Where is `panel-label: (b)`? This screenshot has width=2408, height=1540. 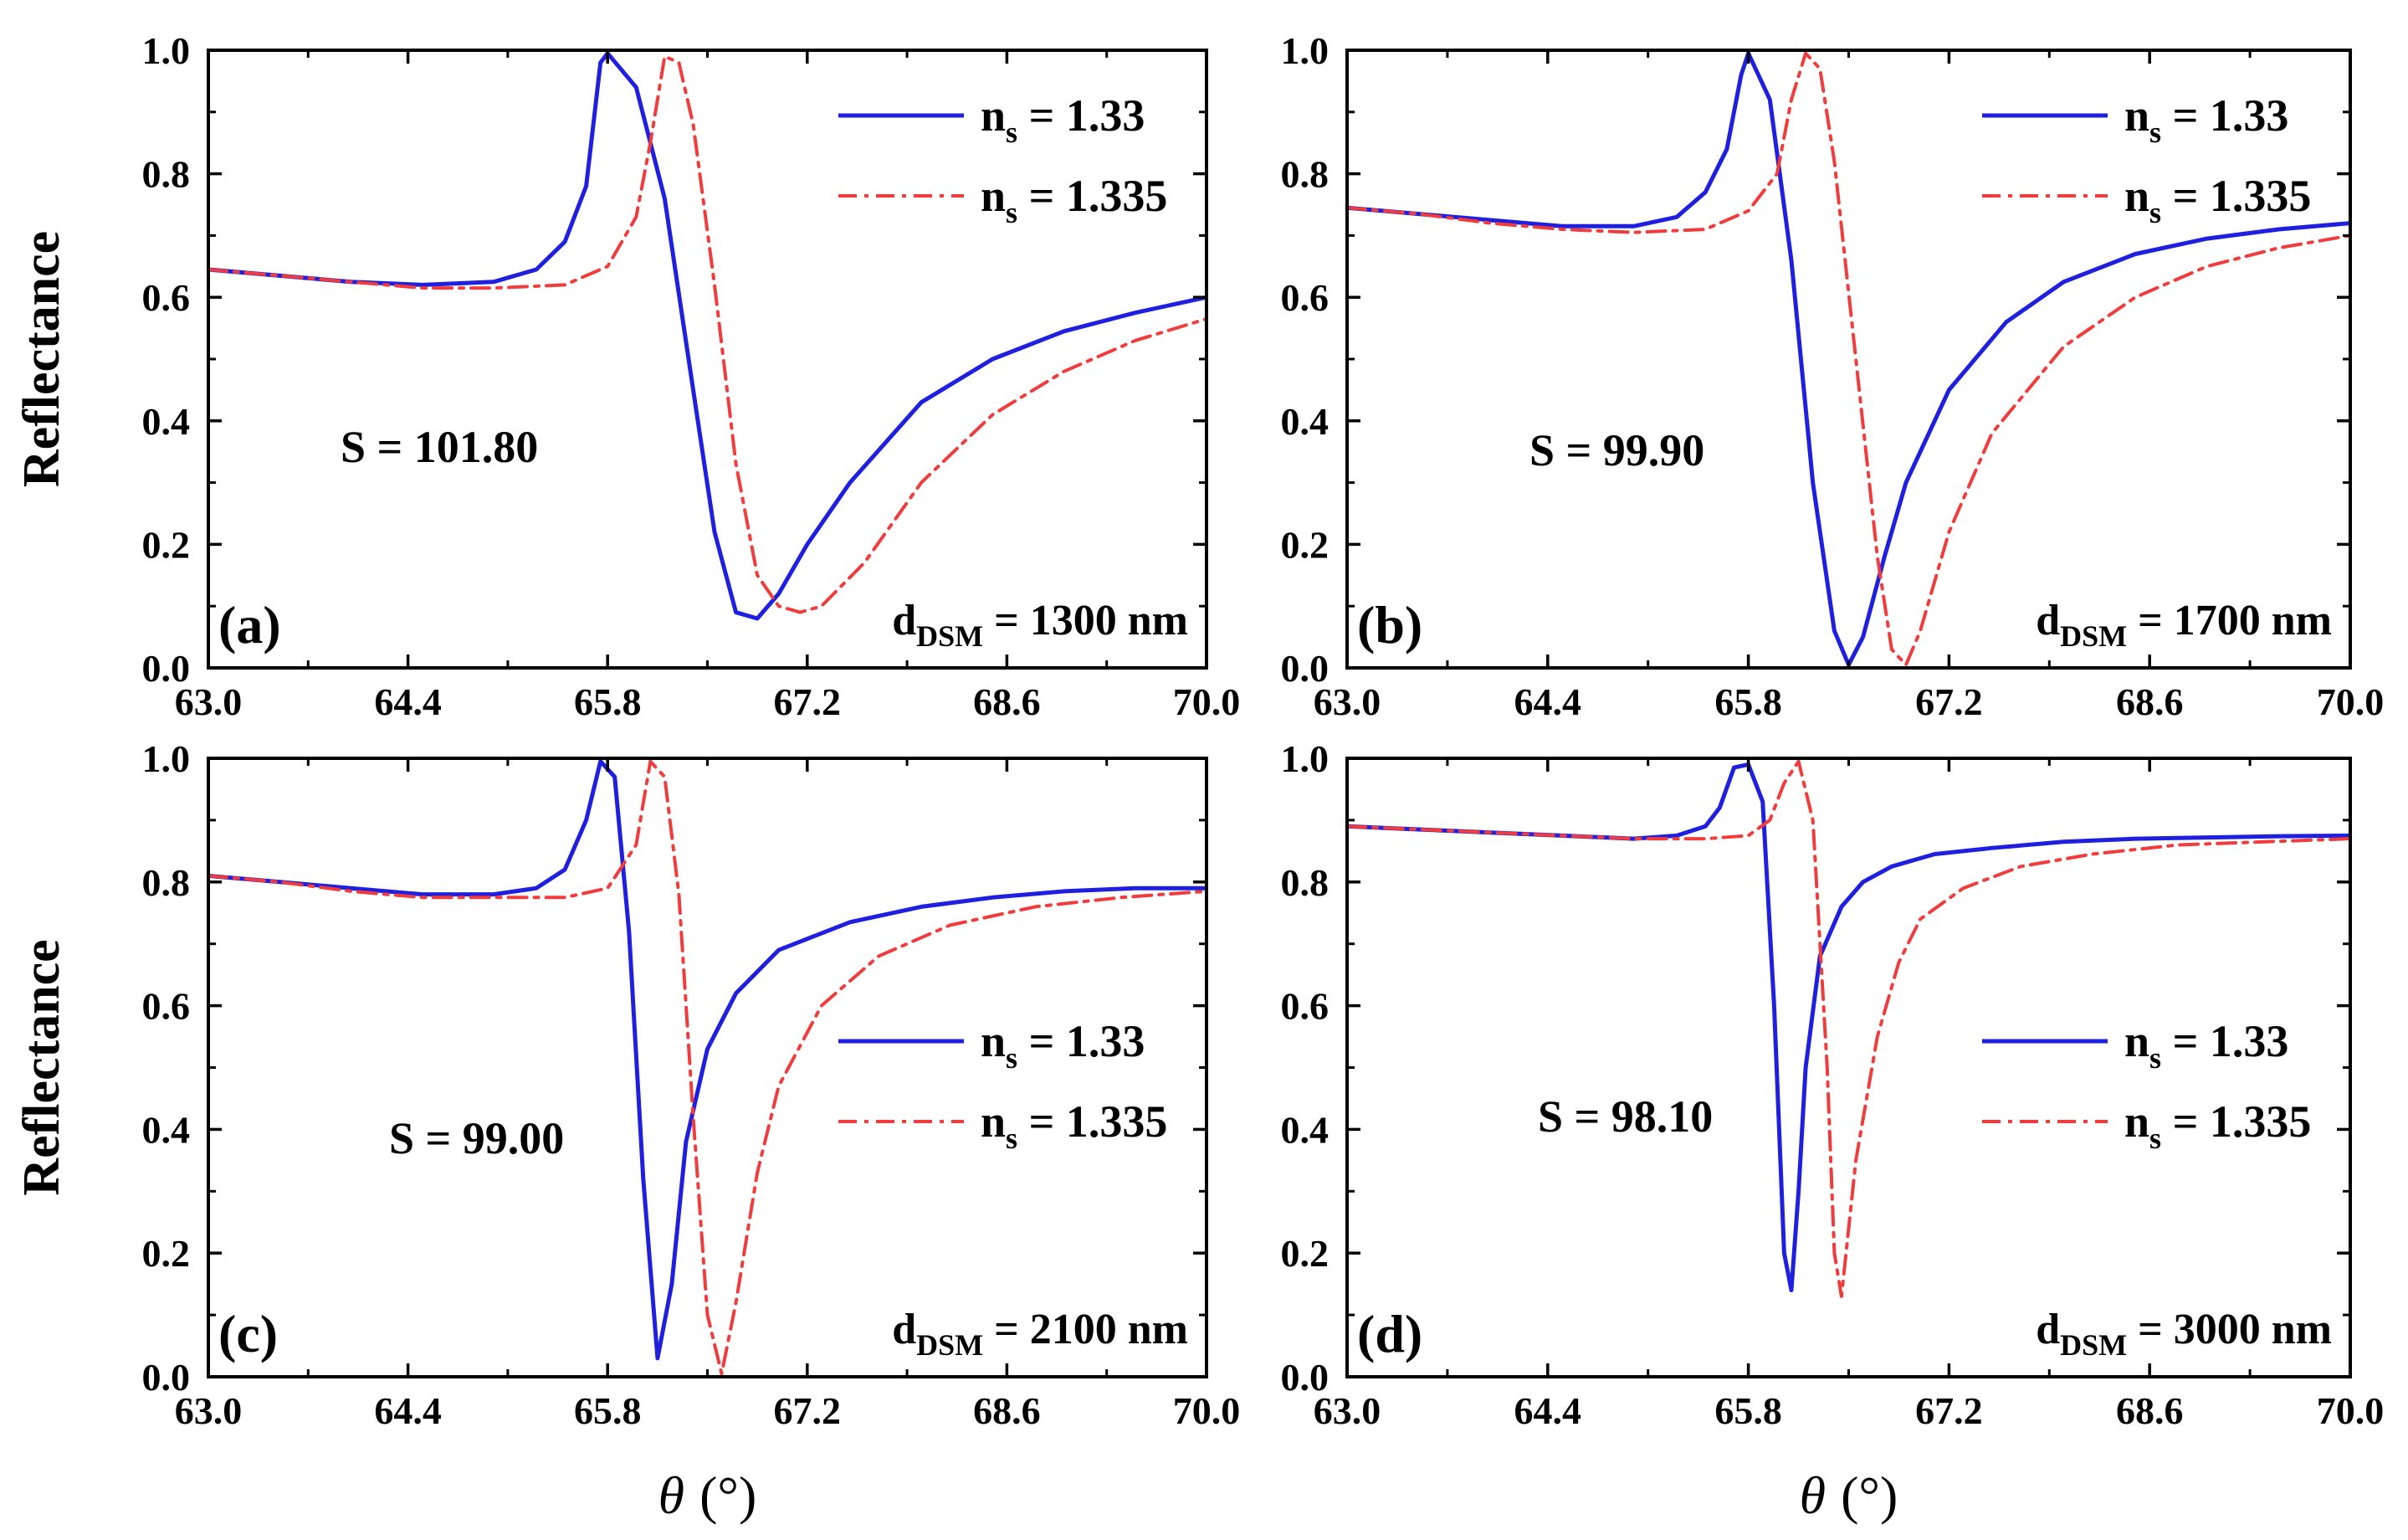
panel-label: (b) is located at coordinates (1389, 624).